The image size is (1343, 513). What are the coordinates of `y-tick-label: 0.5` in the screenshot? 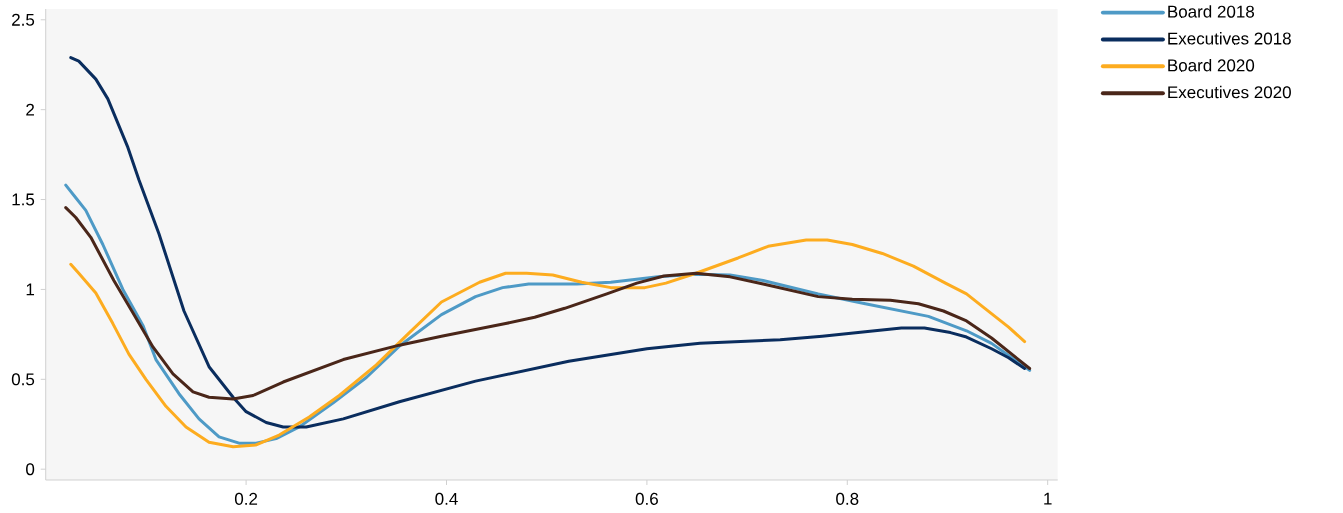 It's located at (23, 379).